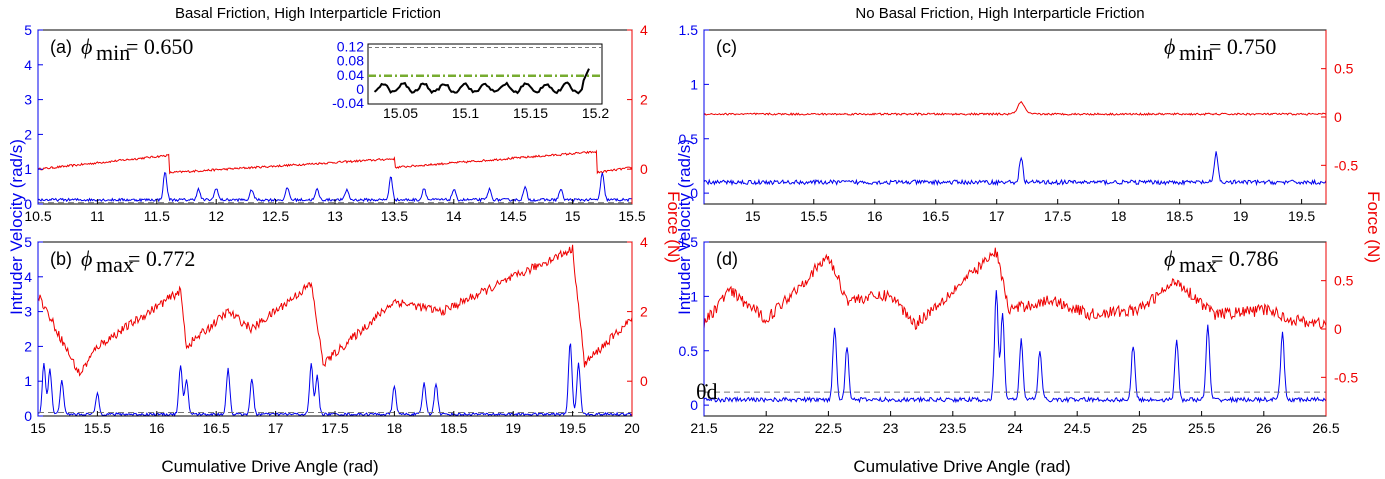  Describe the element at coordinates (684, 227) in the screenshot. I see `ylabel-right-velocity: Intruder Velocity (rad/s)` at that location.